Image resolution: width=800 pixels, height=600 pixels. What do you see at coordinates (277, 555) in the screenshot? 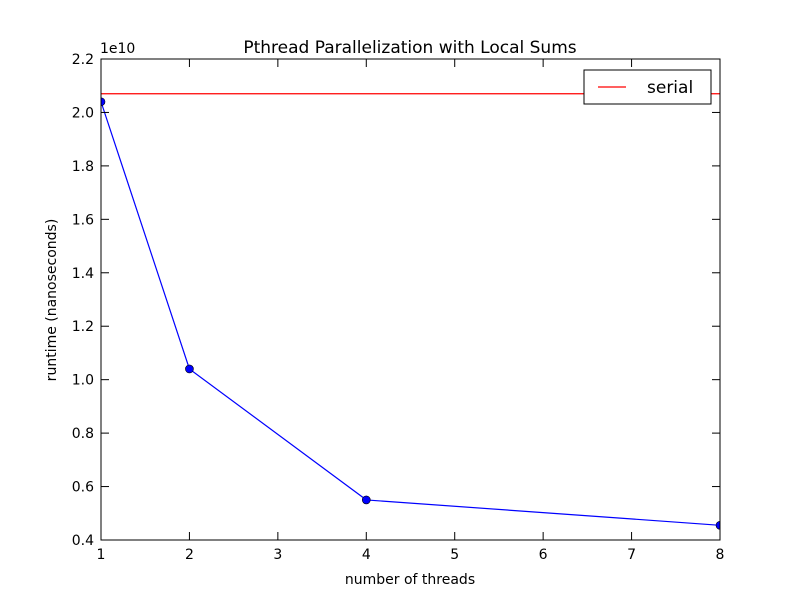
I see `x-tick-label: 3` at bounding box center [277, 555].